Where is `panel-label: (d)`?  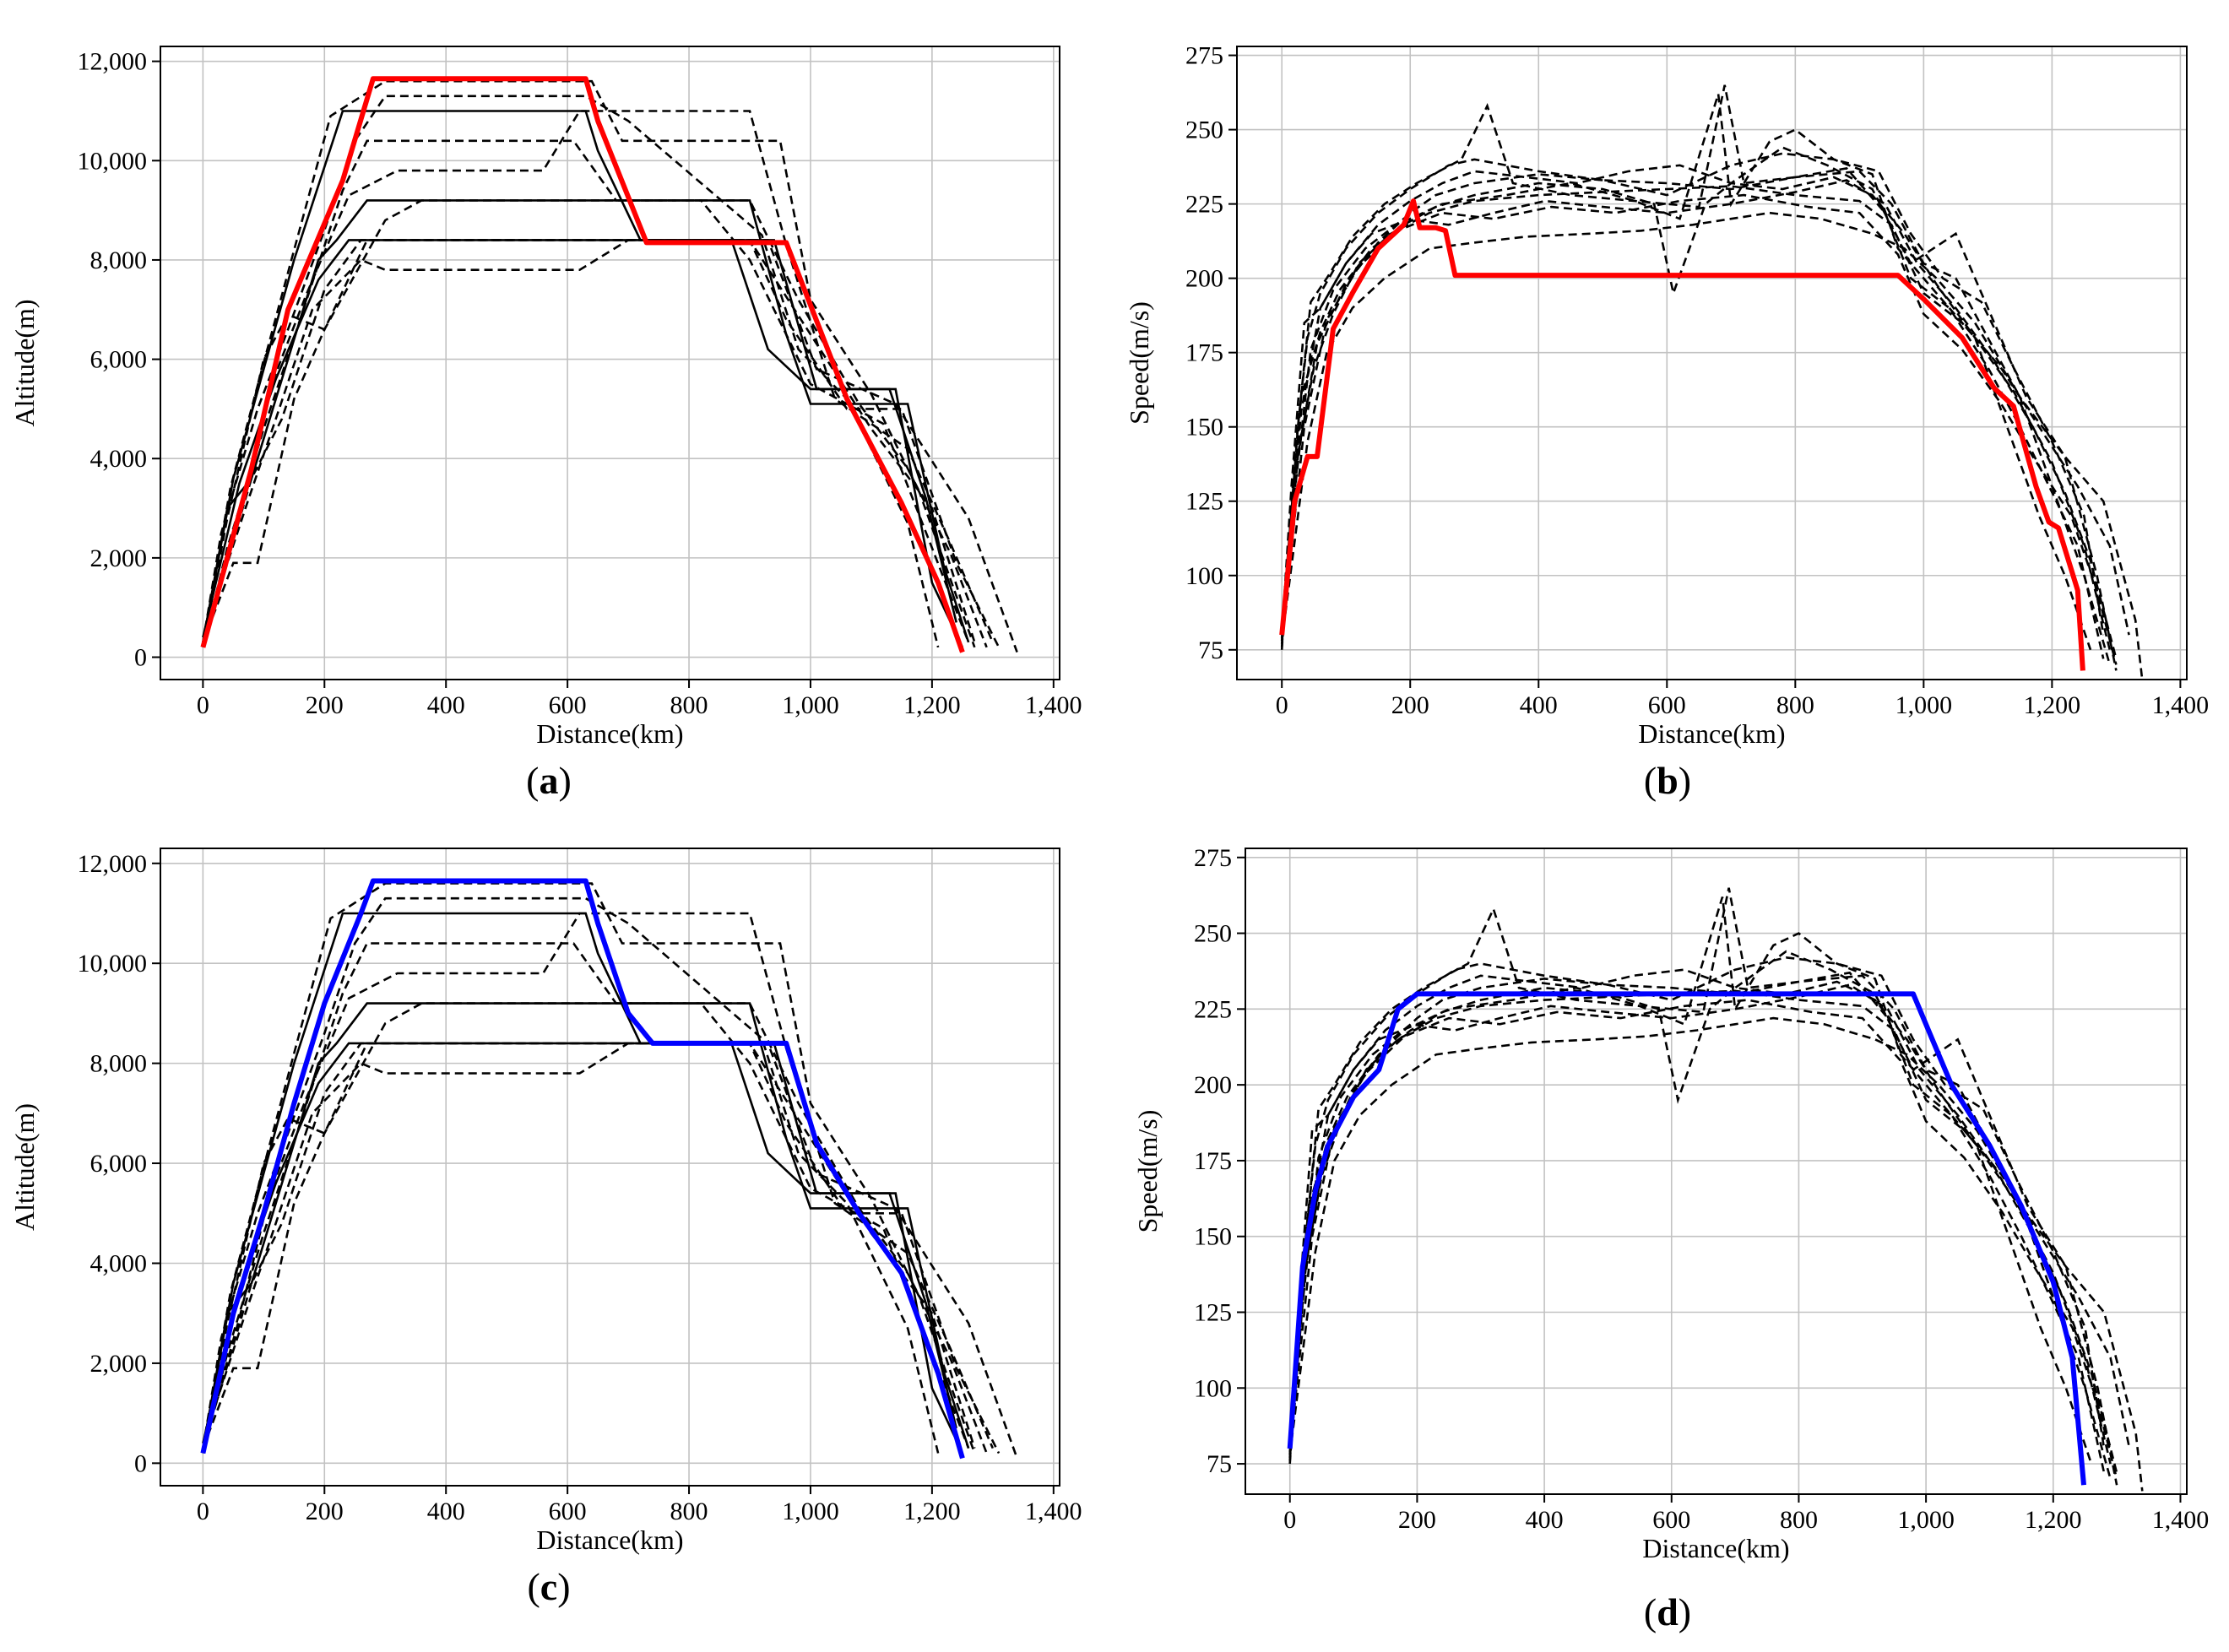 panel-label: (d) is located at coordinates (1668, 1612).